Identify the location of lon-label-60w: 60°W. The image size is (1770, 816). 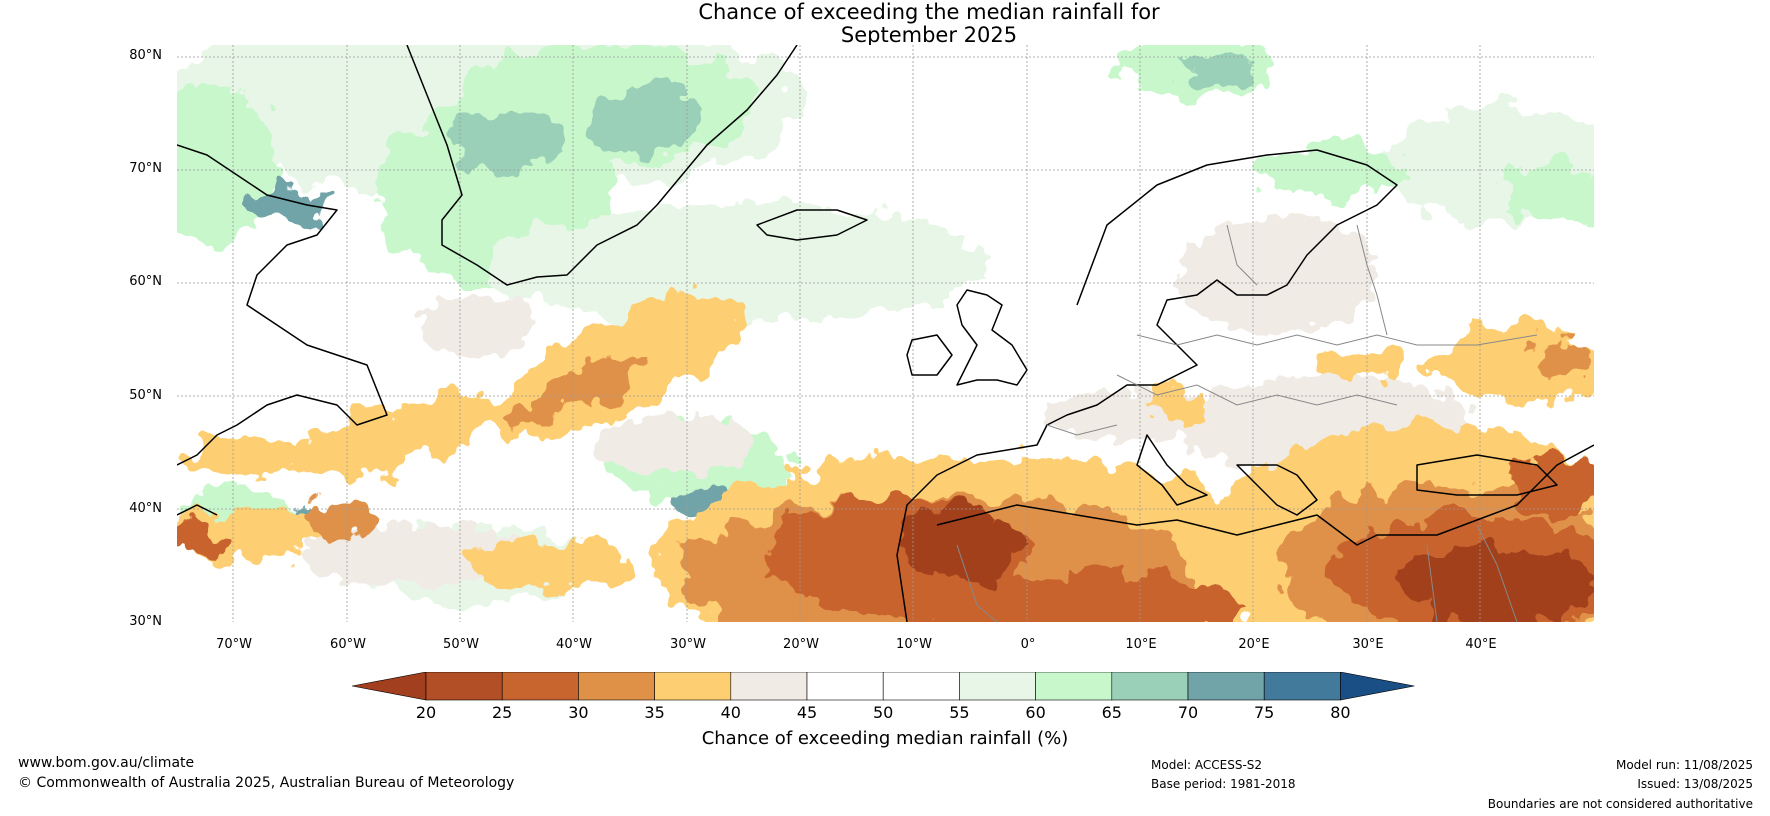
(348, 644).